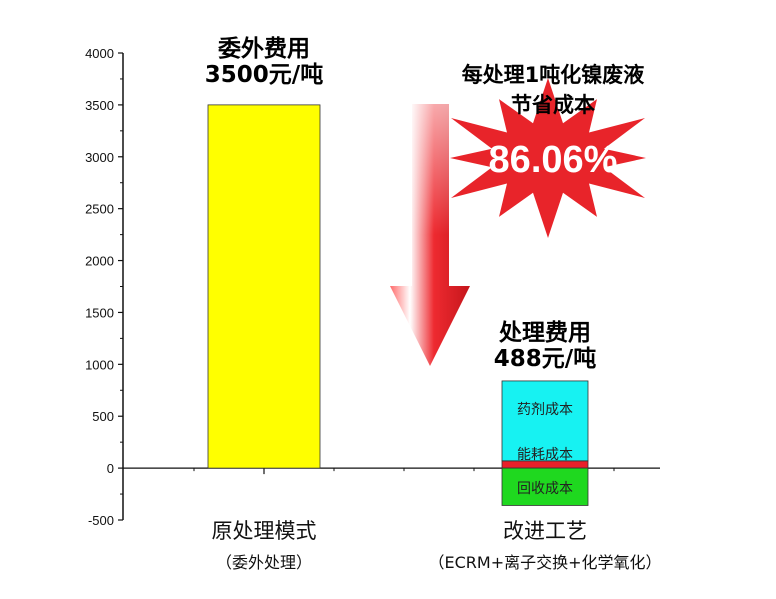  What do you see at coordinates (264, 531) in the screenshot?
I see `category-label-1: 原处理模式` at bounding box center [264, 531].